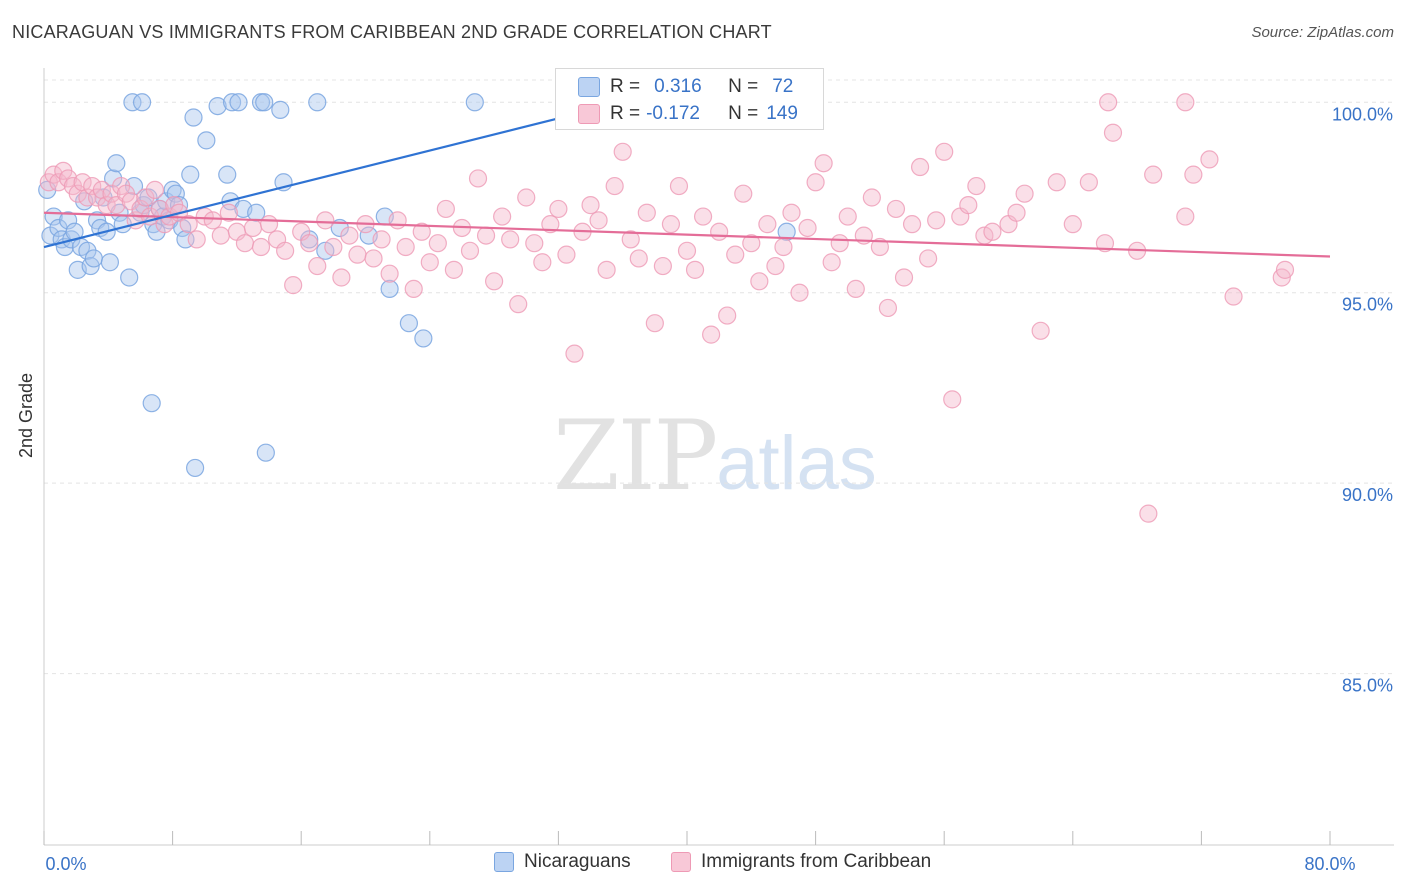 Image resolution: width=1406 pixels, height=892 pixels. Describe the element at coordinates (1367, 686) in the screenshot. I see `y-tick-label: 85.0%` at that location.